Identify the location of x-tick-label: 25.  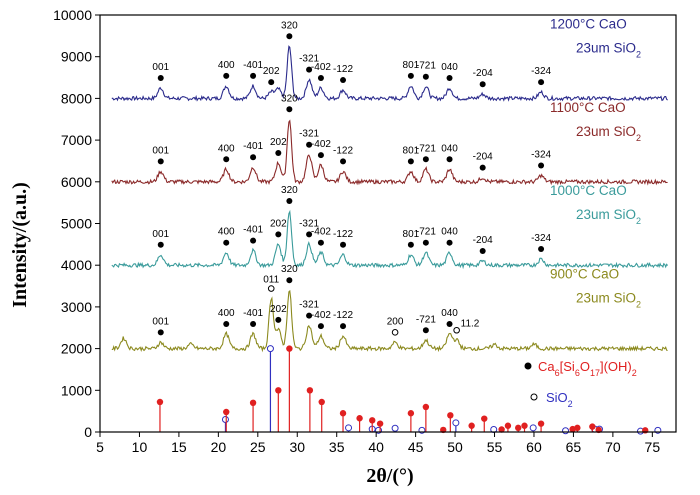
(258, 447).